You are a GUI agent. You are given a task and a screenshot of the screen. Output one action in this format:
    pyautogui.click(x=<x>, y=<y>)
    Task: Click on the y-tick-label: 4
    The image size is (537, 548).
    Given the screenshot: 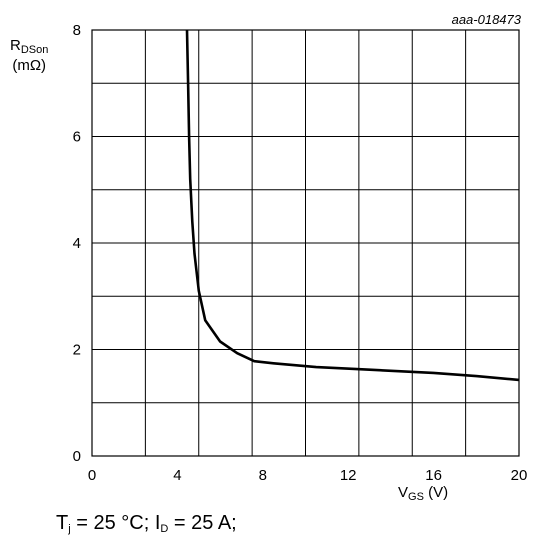 What is the action you would take?
    pyautogui.click(x=77, y=243)
    